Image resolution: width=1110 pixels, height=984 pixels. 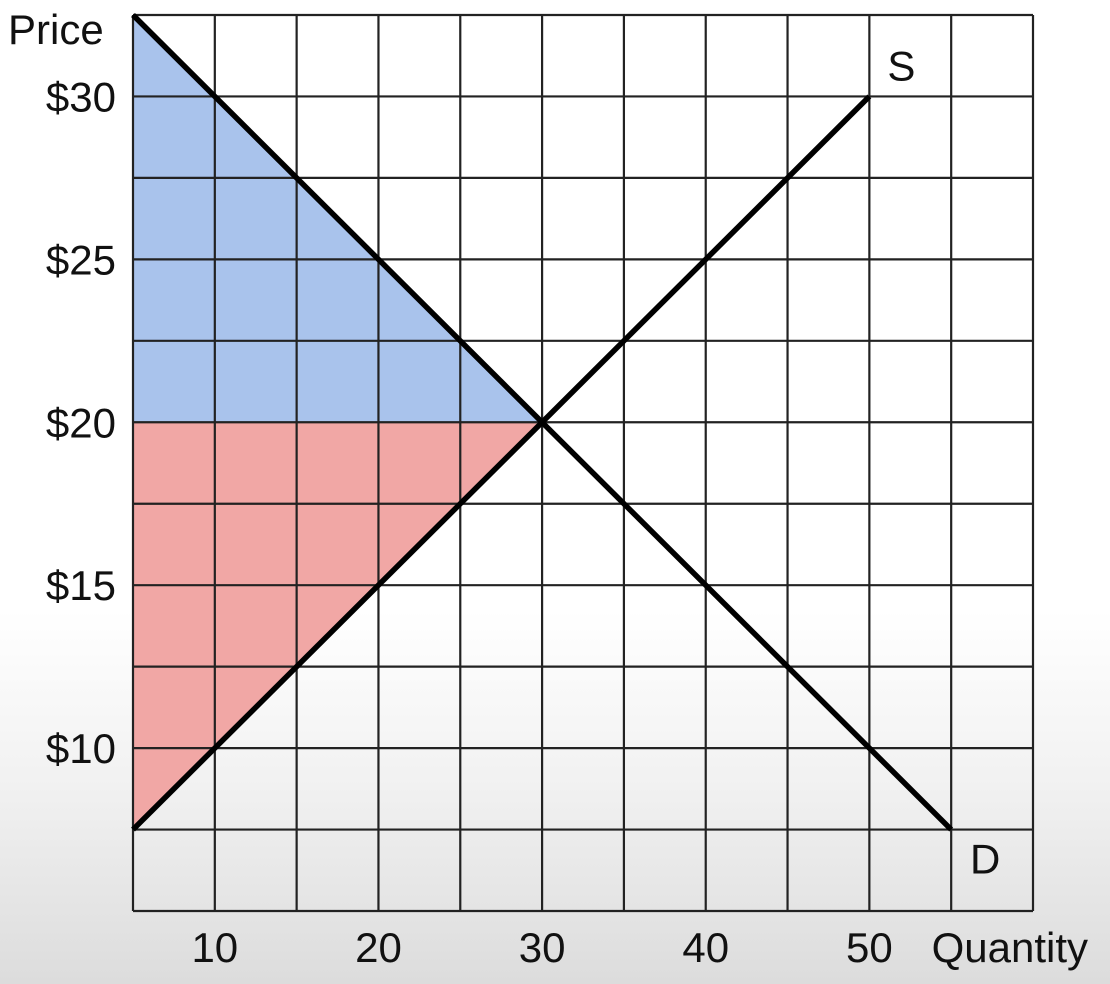 What do you see at coordinates (1010, 947) in the screenshot?
I see `x-axis-label: Quantity` at bounding box center [1010, 947].